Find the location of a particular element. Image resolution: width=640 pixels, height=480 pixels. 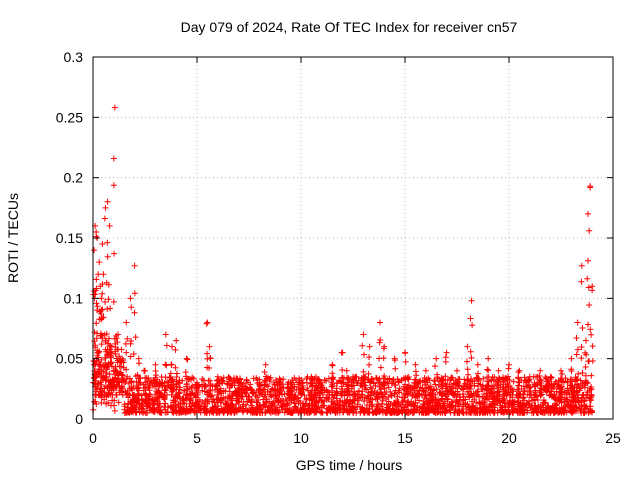

y-tick-label: 0.05 is located at coordinates (69, 359).